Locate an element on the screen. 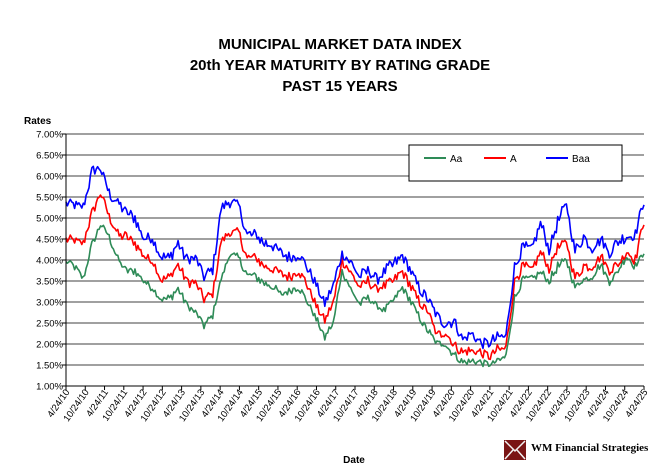 This screenshot has width=660, height=475. y-tick-label: 7.00% is located at coordinates (49, 135).